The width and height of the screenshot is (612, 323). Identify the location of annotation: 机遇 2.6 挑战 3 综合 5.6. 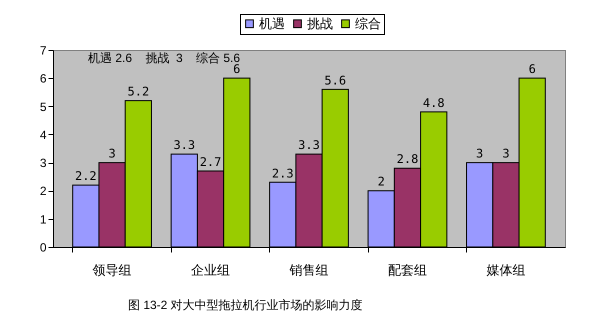
(164, 57).